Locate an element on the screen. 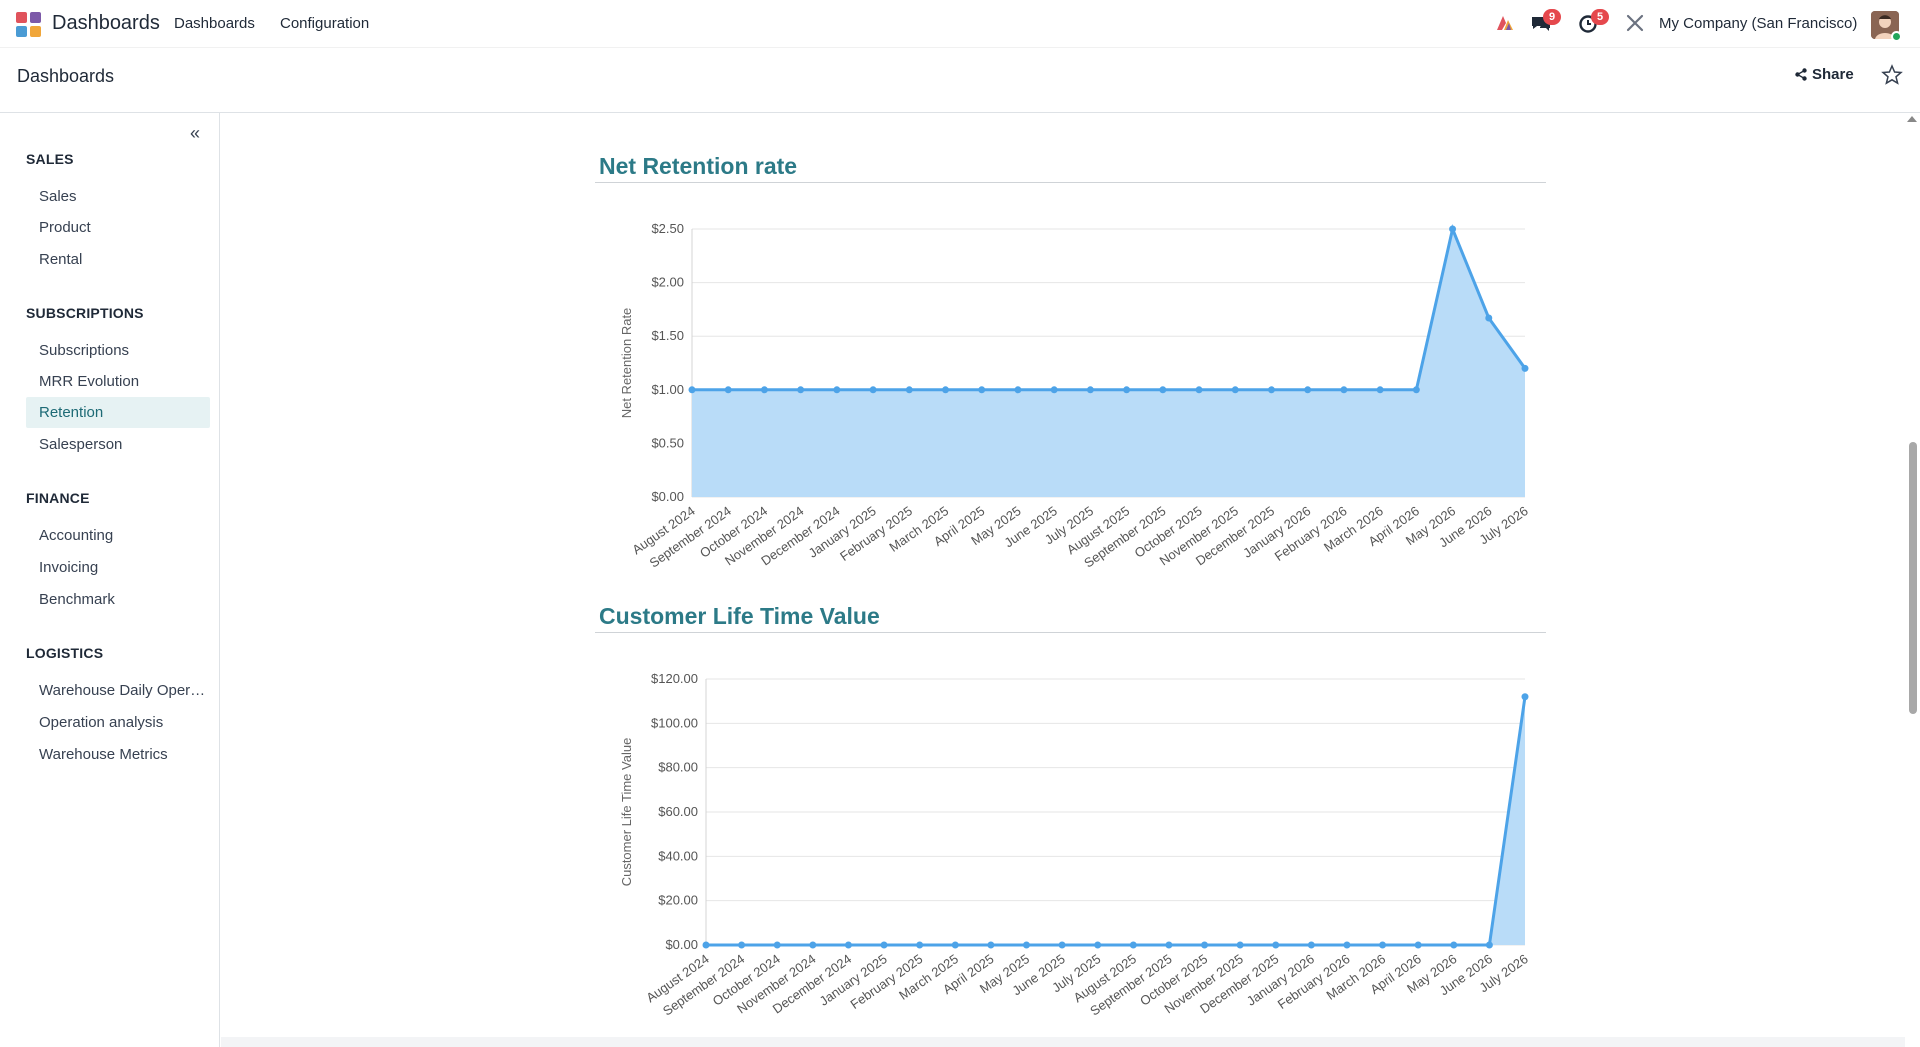 This screenshot has height=1047, width=1920. sidebar-item-mrr-evolution: MRR Evolution is located at coordinates (89, 381).